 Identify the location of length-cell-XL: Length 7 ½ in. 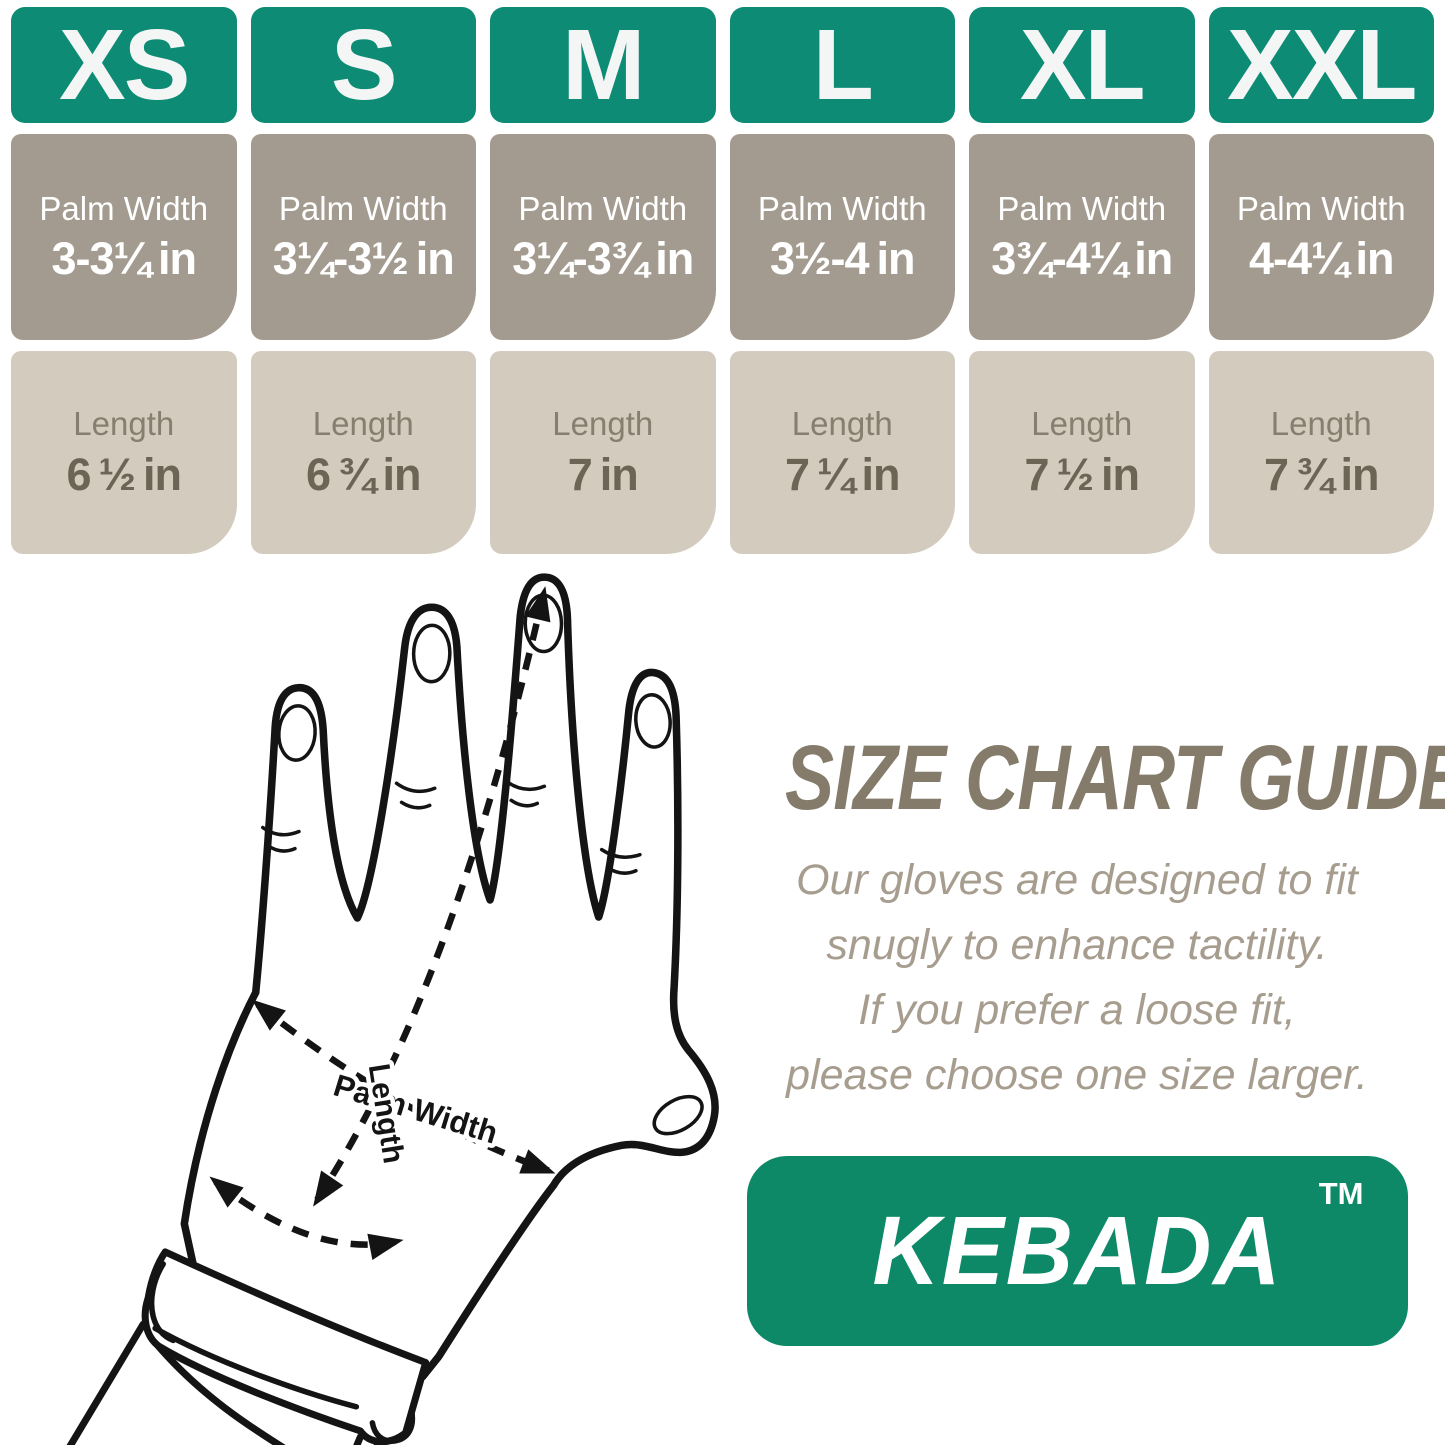
(1082, 452).